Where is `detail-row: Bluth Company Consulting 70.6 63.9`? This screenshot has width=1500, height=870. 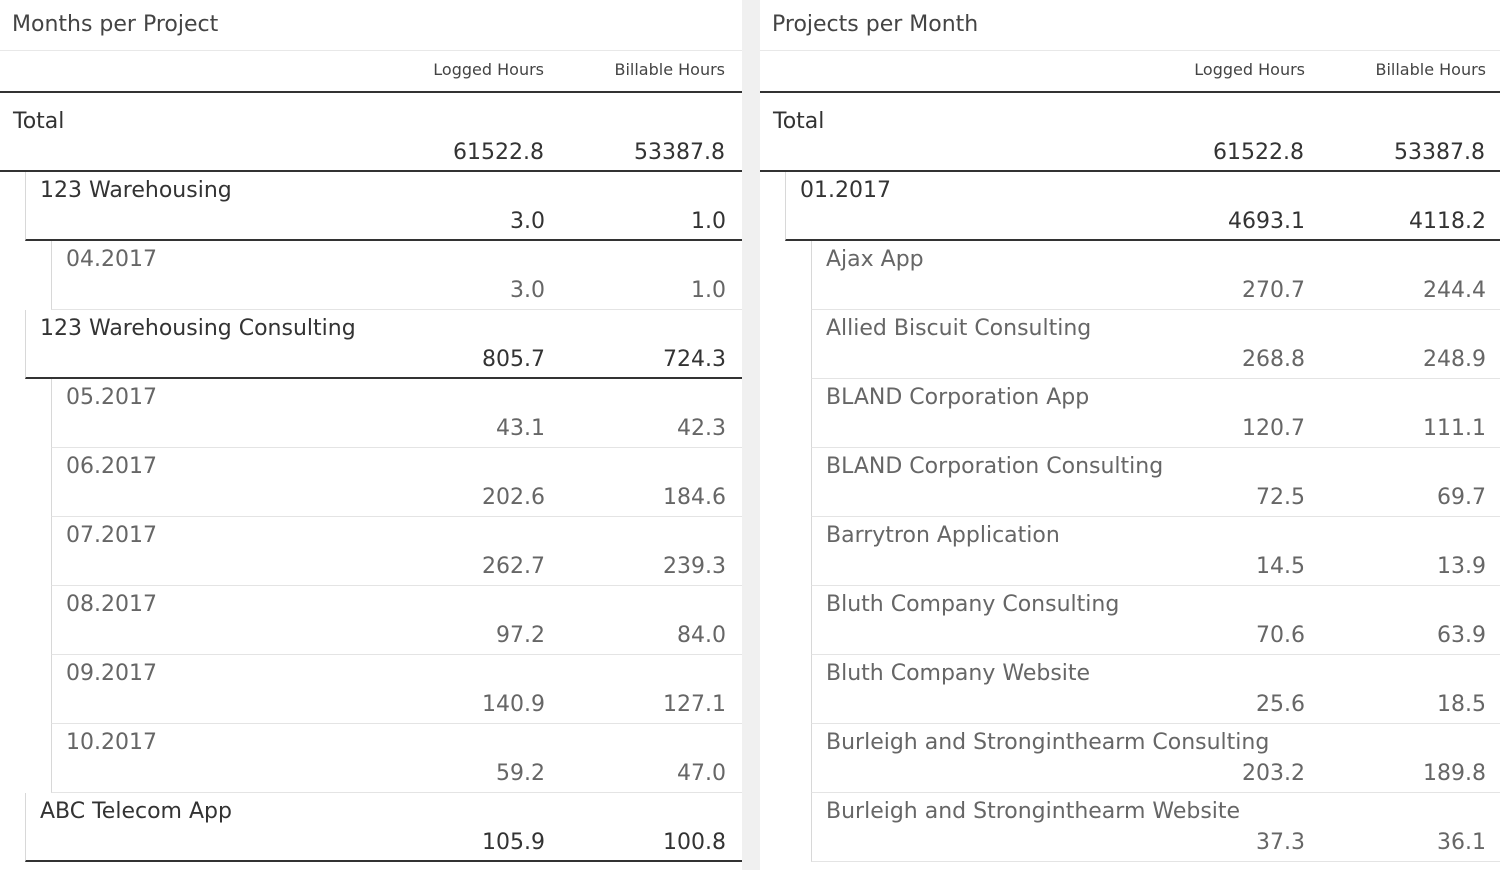 detail-row: Bluth Company Consulting 70.6 63.9 is located at coordinates (1155, 620).